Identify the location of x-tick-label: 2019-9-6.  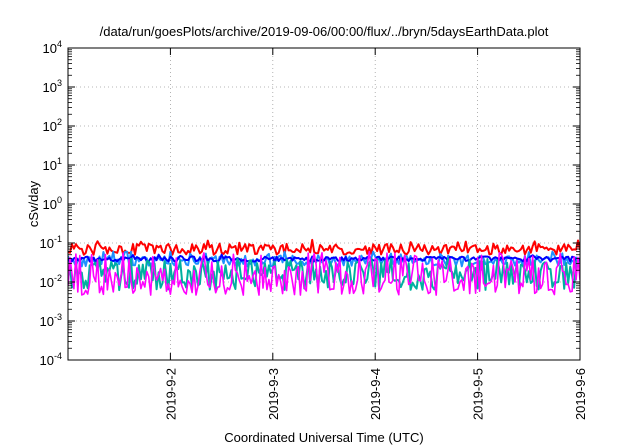
(580, 394).